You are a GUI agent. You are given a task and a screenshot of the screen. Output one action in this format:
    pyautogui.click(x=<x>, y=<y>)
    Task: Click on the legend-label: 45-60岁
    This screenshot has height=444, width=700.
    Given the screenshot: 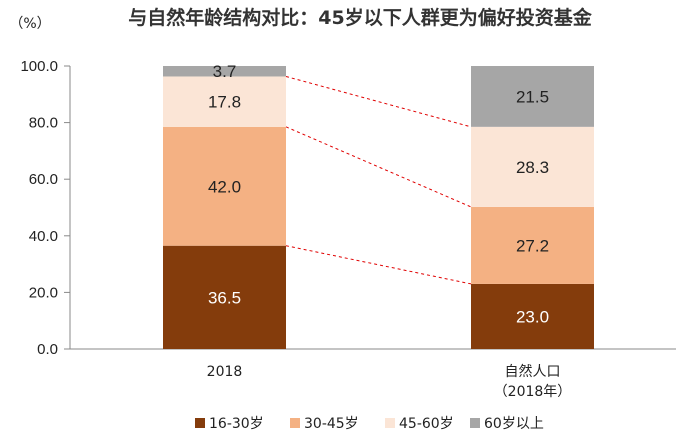 What is the action you would take?
    pyautogui.click(x=426, y=424)
    